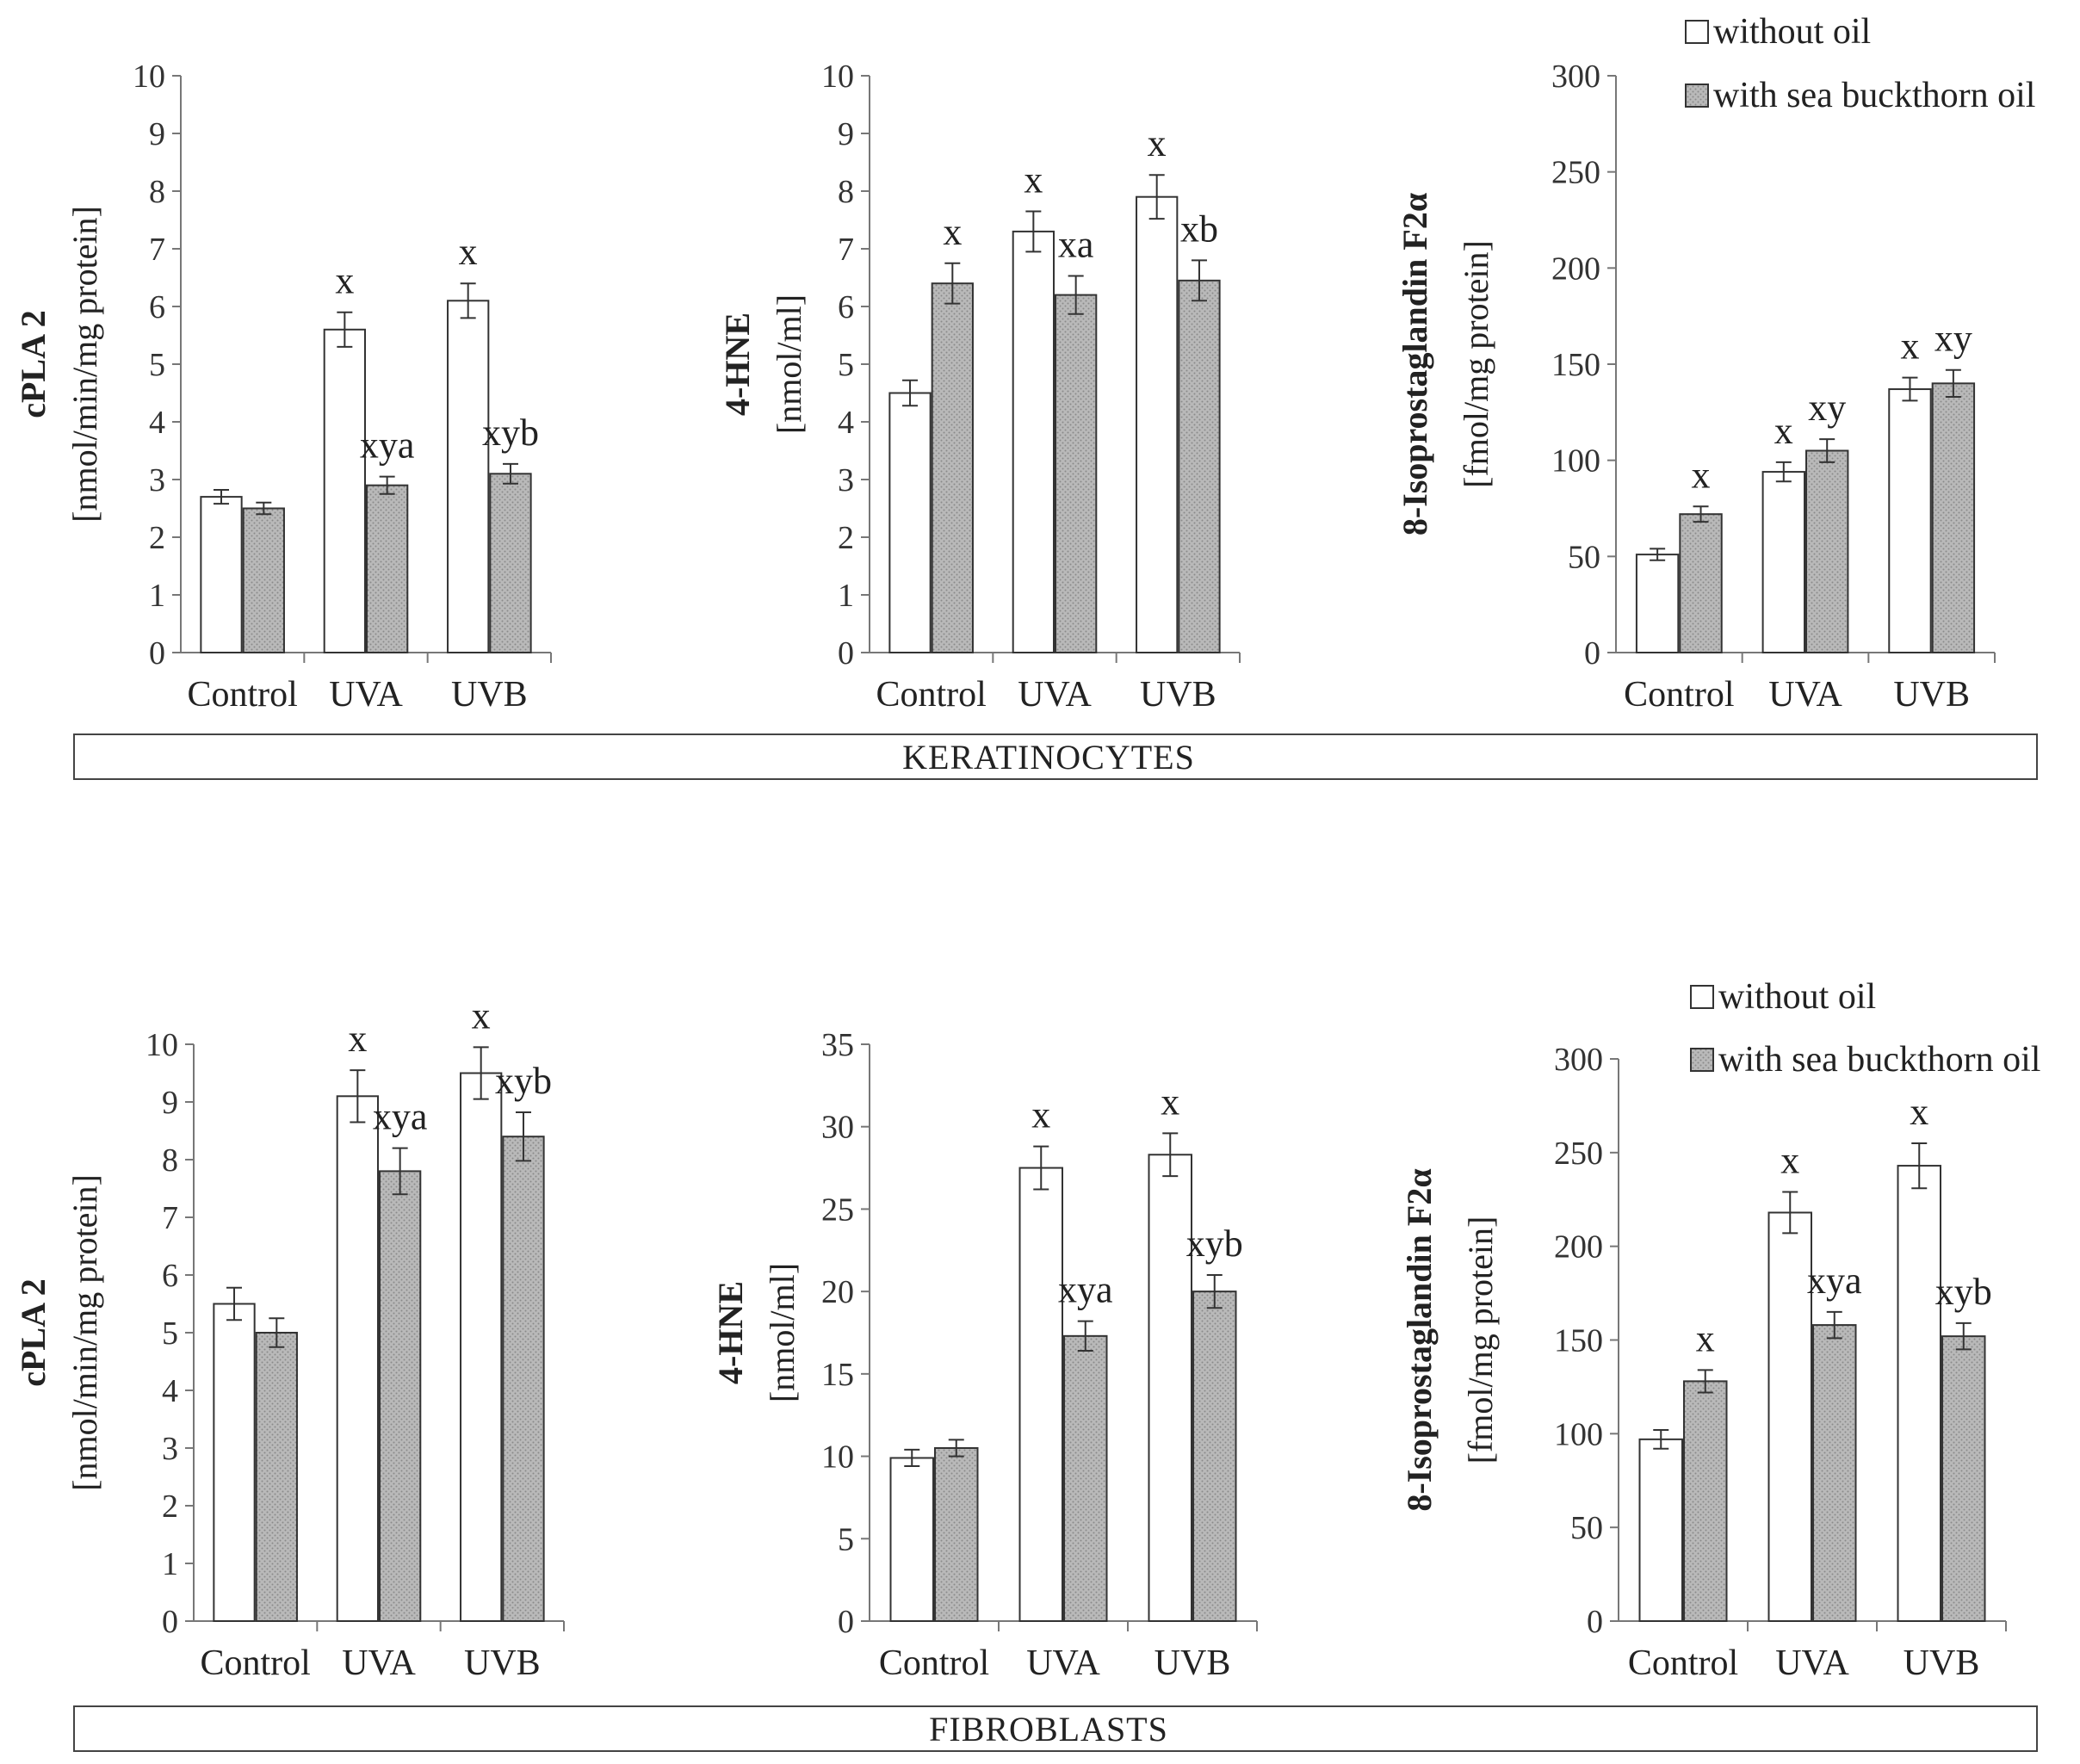 Image resolution: width=2080 pixels, height=1764 pixels. What do you see at coordinates (84, 364) in the screenshot?
I see `y-axis-unit: [nmol/min/mg protein]` at bounding box center [84, 364].